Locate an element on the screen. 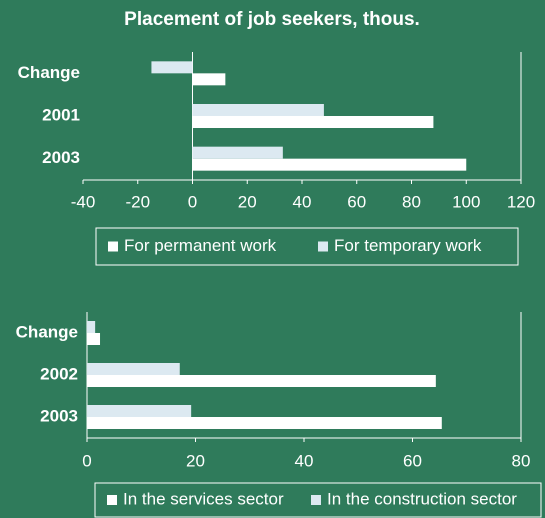 The height and width of the screenshot is (518, 545). legend-label: For permanent work is located at coordinates (200, 245).